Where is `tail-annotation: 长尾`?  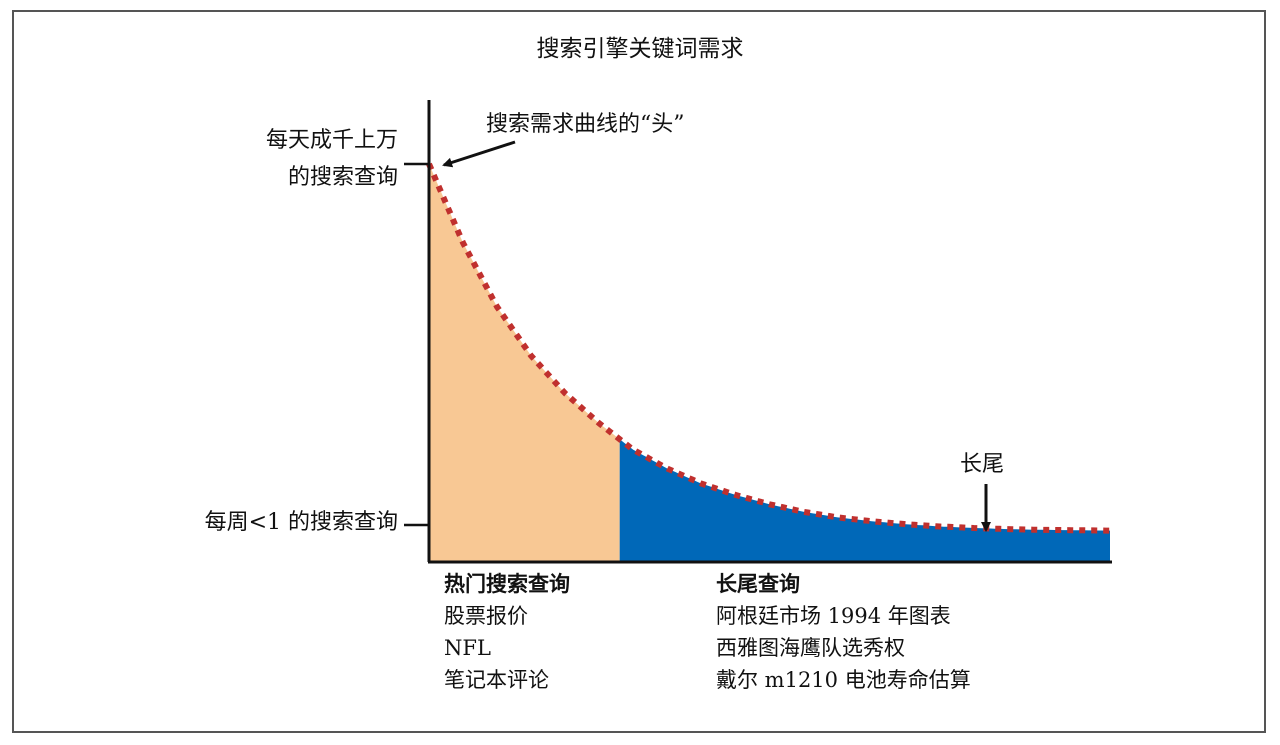 tail-annotation: 长尾 is located at coordinates (982, 464).